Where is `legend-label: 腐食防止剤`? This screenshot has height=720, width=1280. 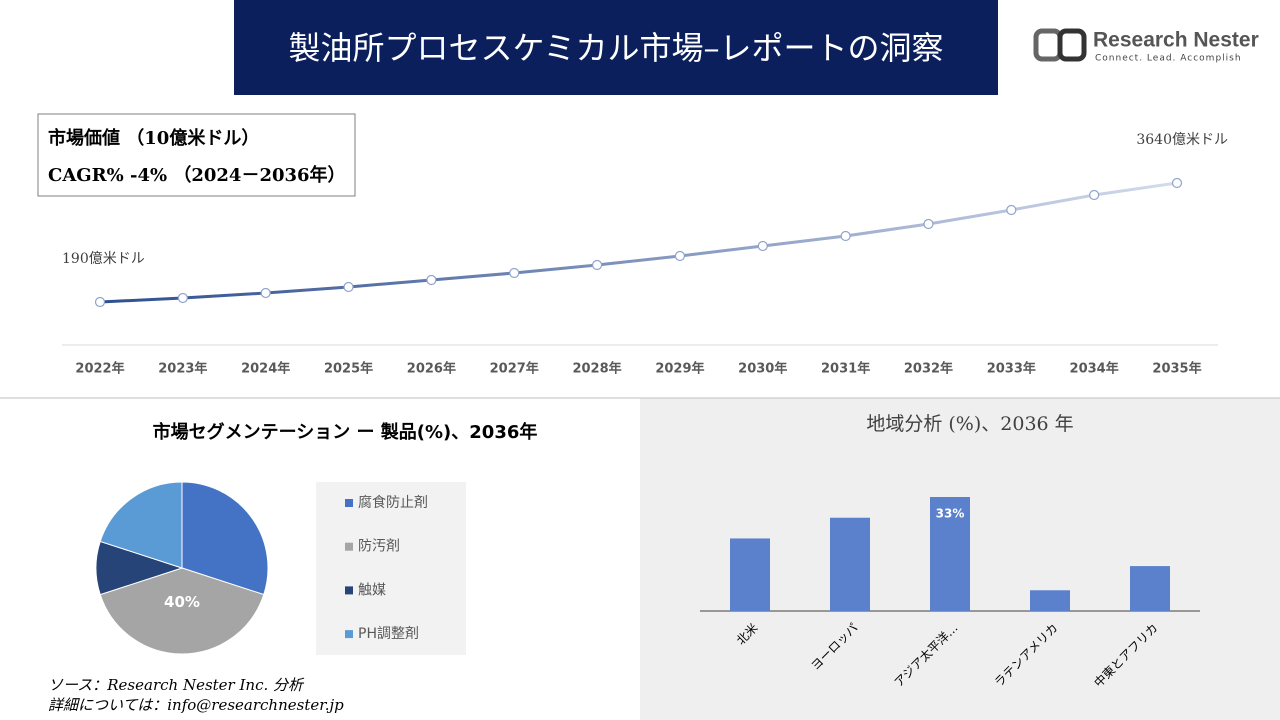 legend-label: 腐食防止剤 is located at coordinates (393, 502).